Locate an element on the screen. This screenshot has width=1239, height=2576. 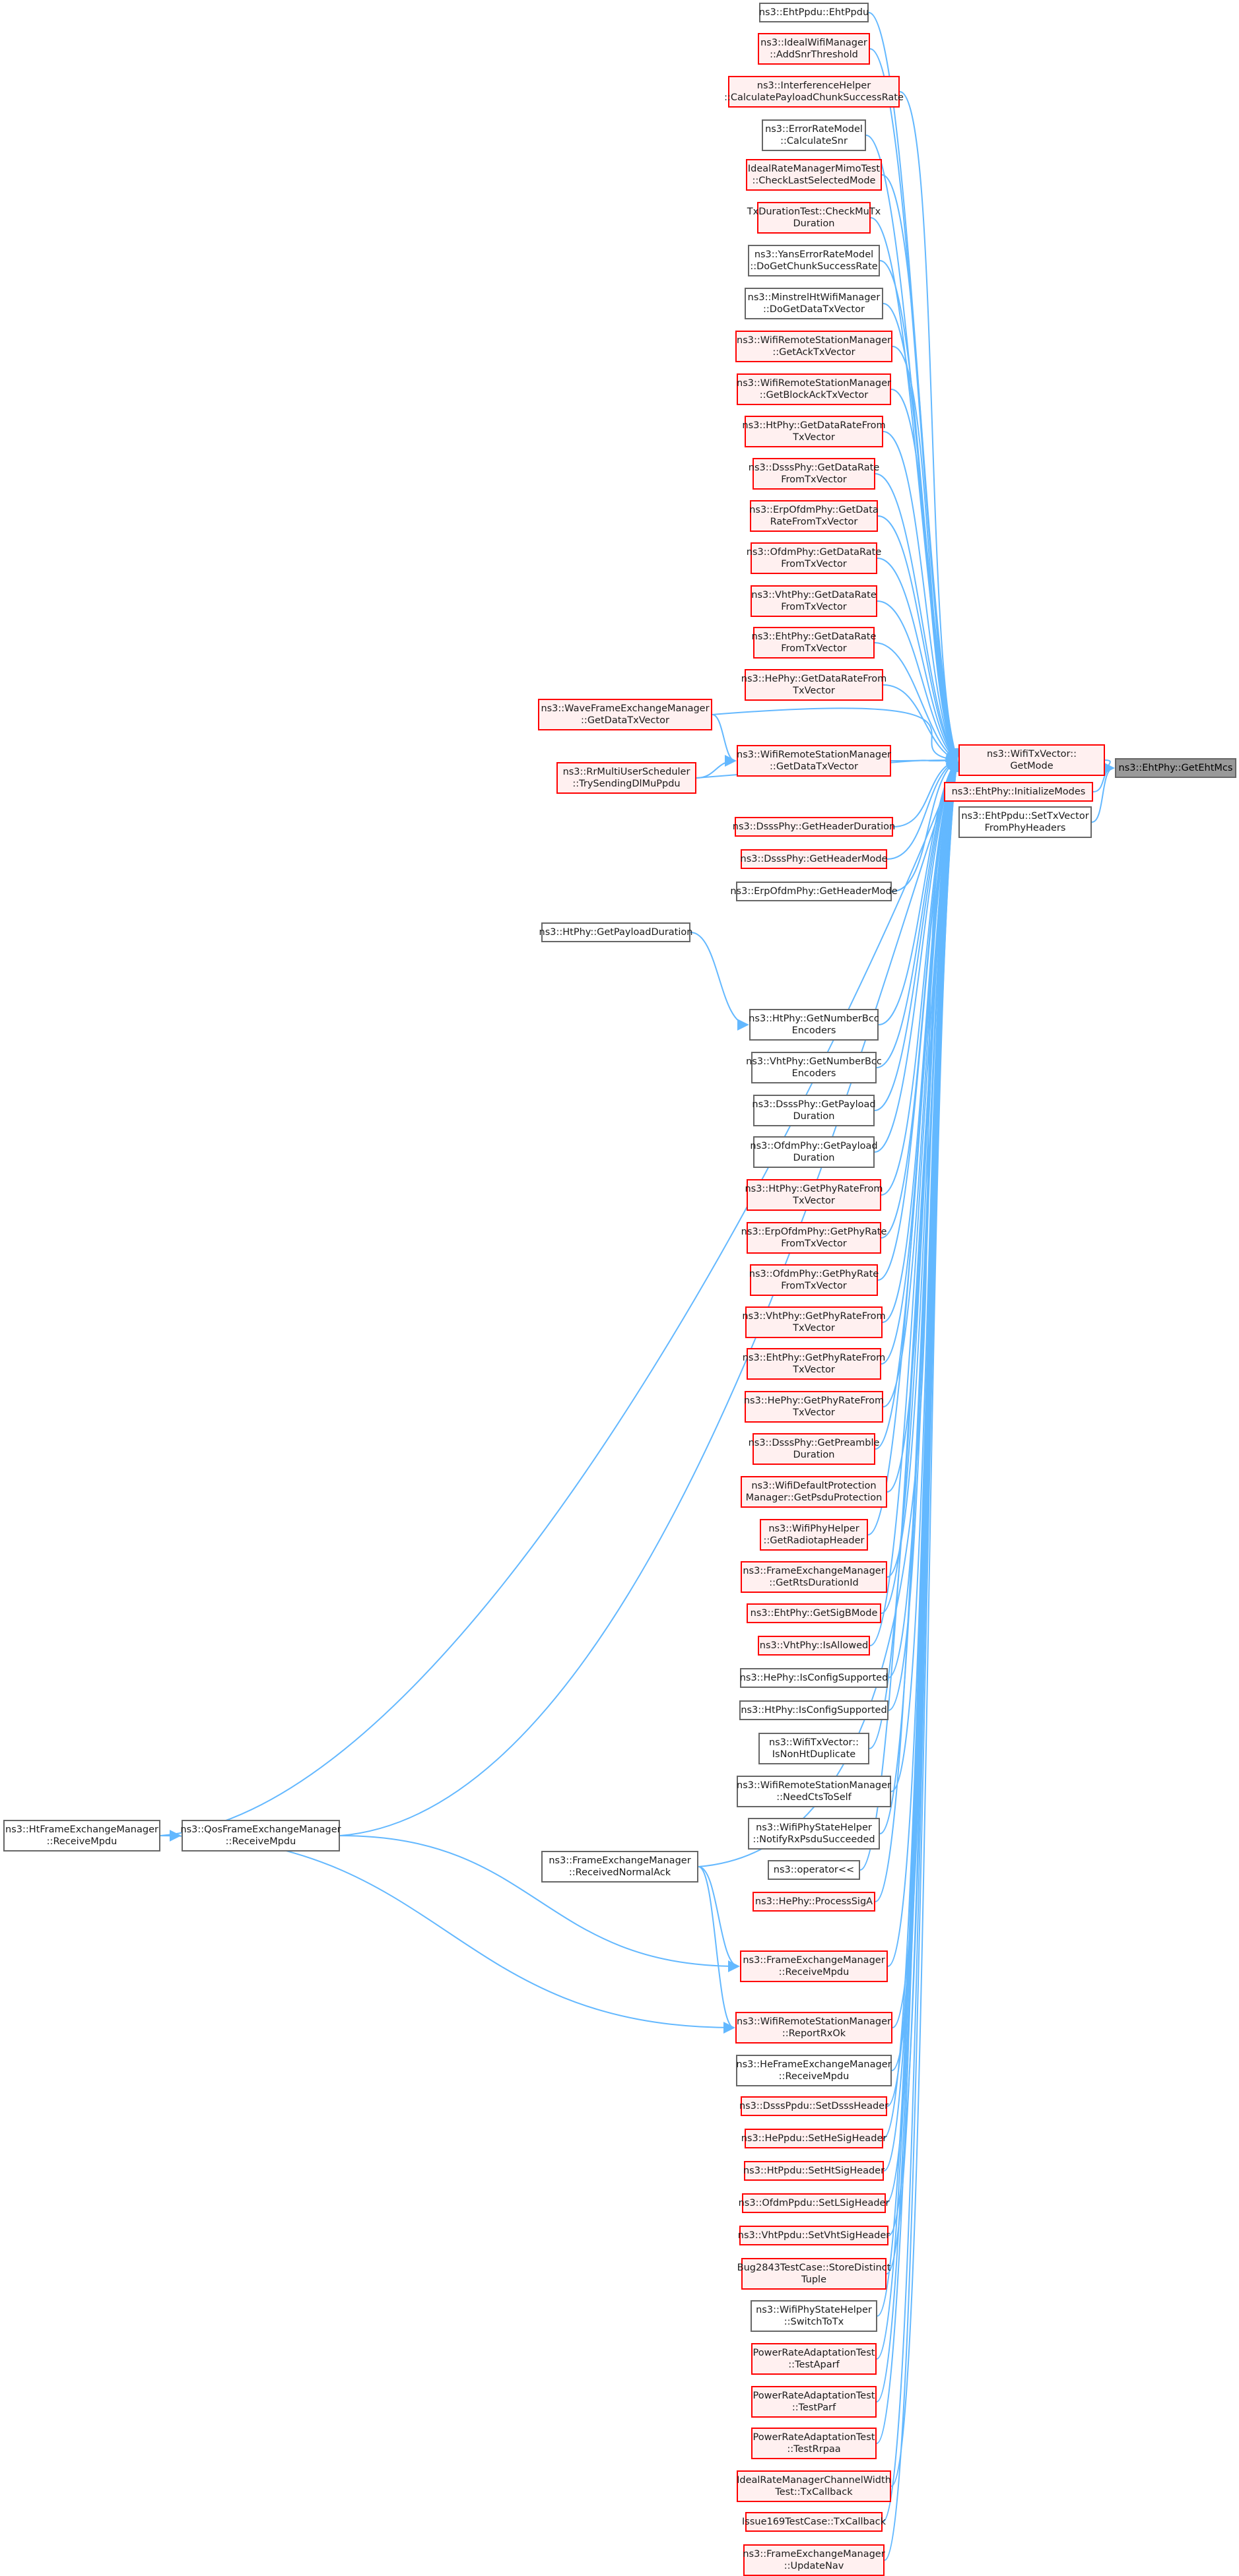
node-ns3-htppdu-sethtsigheader: ns3::HtPpdu::SetHtSigHeader is located at coordinates (814, 2171).